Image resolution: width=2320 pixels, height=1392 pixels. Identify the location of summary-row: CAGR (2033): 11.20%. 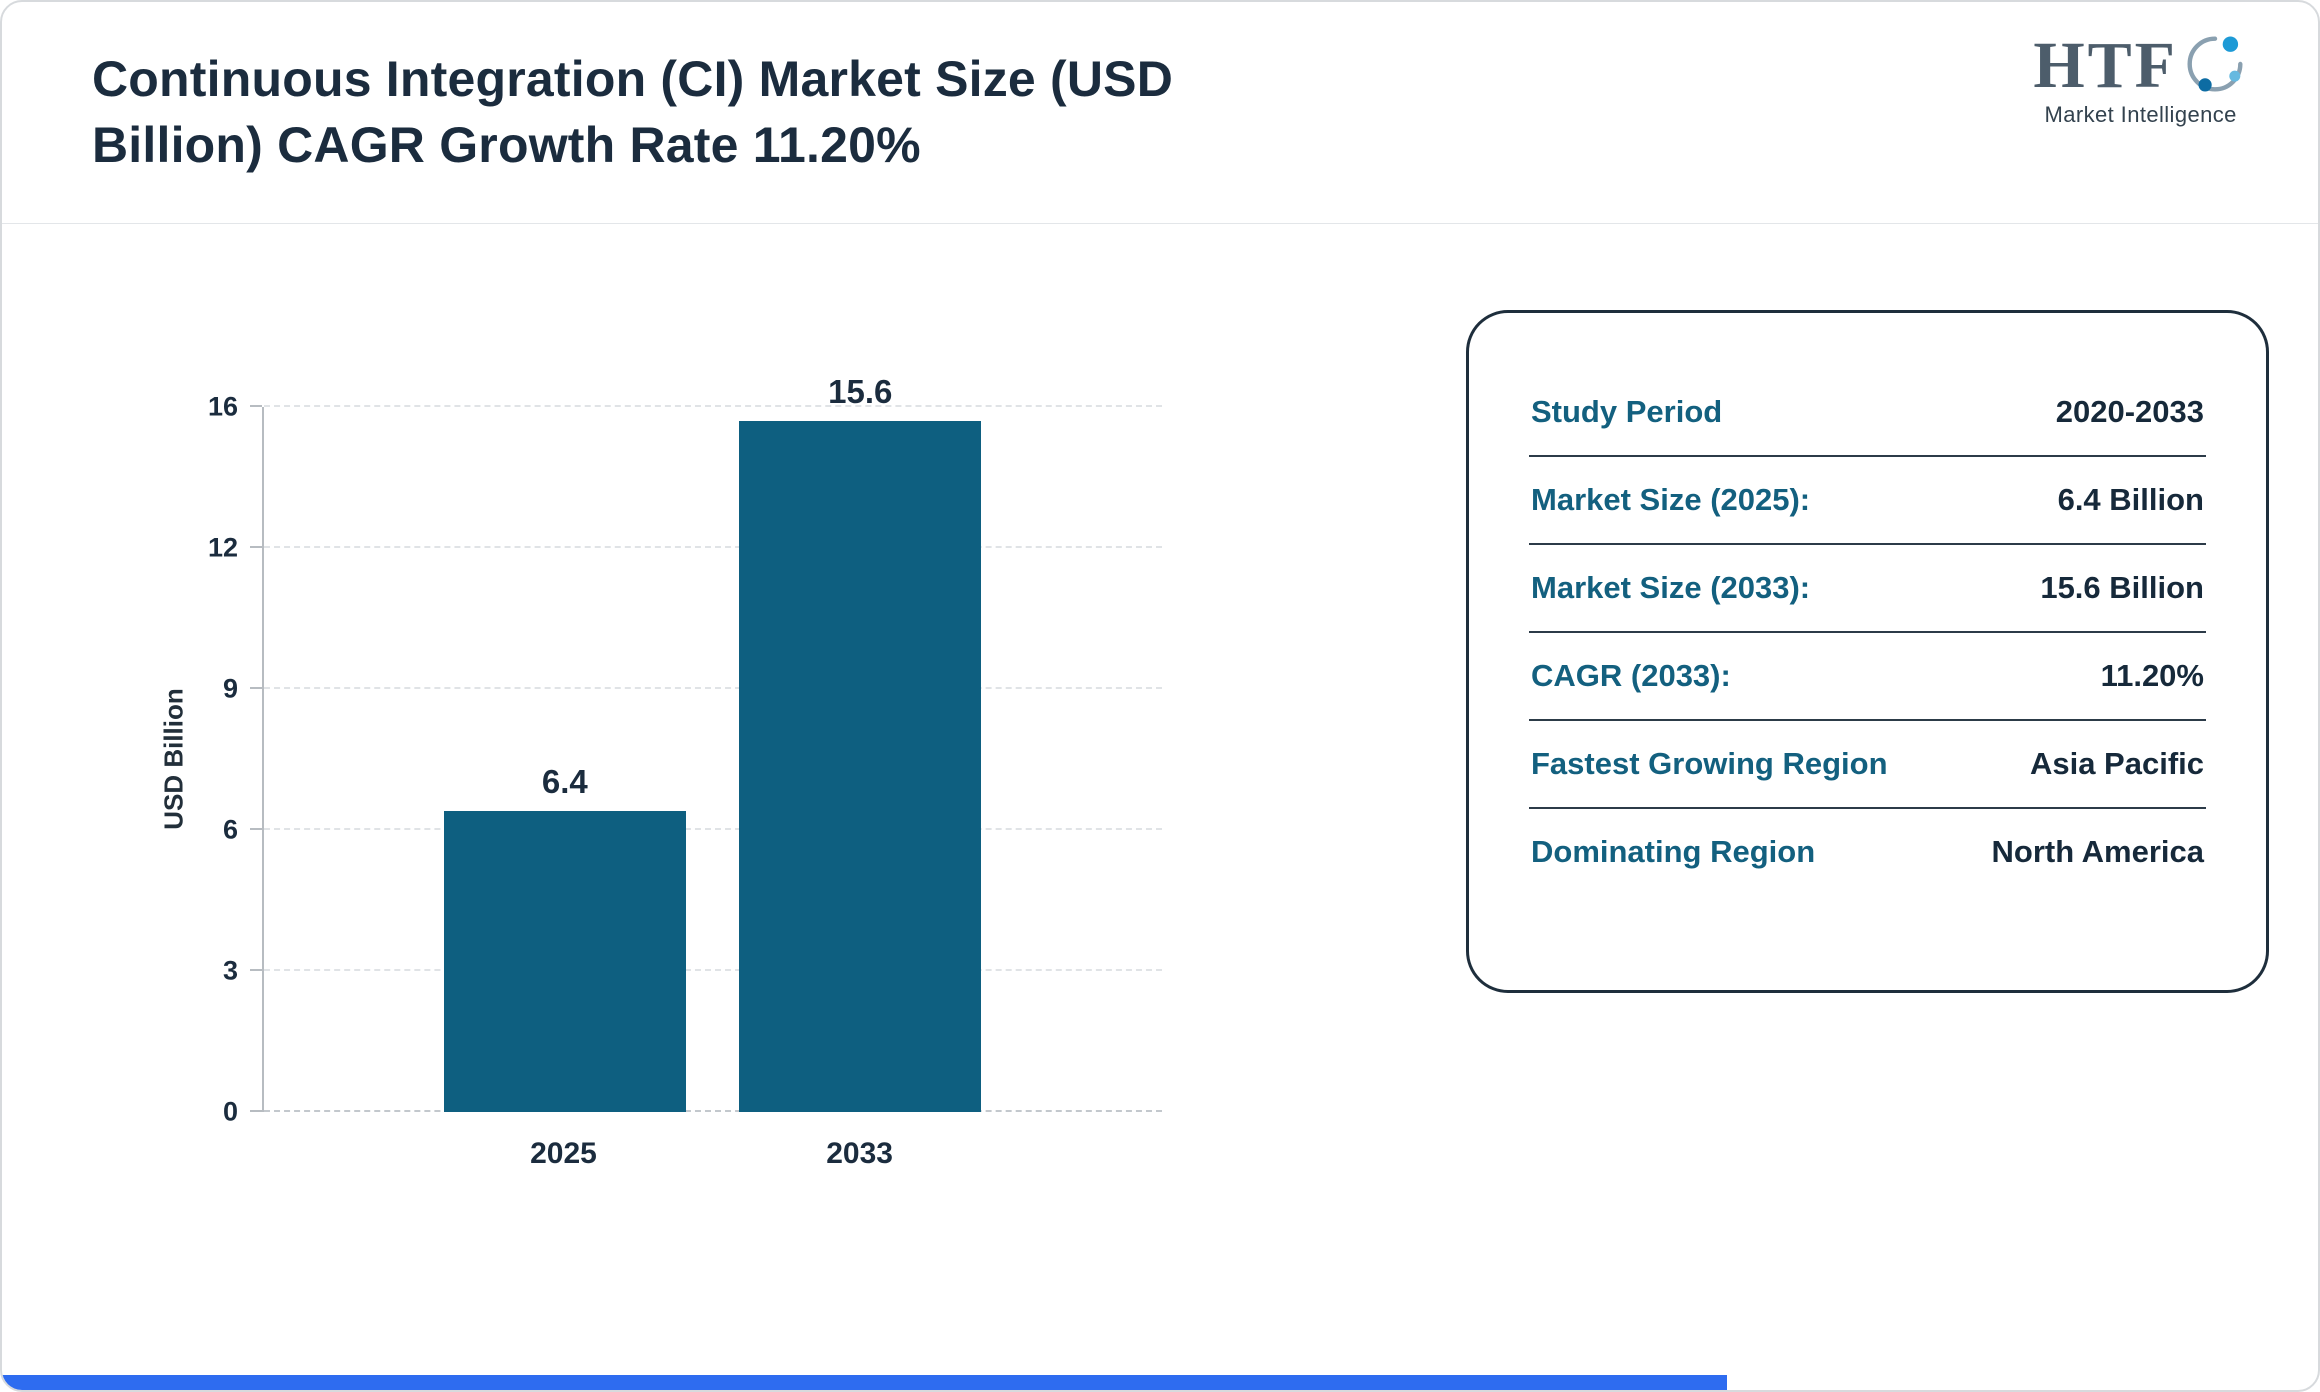
(1867, 677).